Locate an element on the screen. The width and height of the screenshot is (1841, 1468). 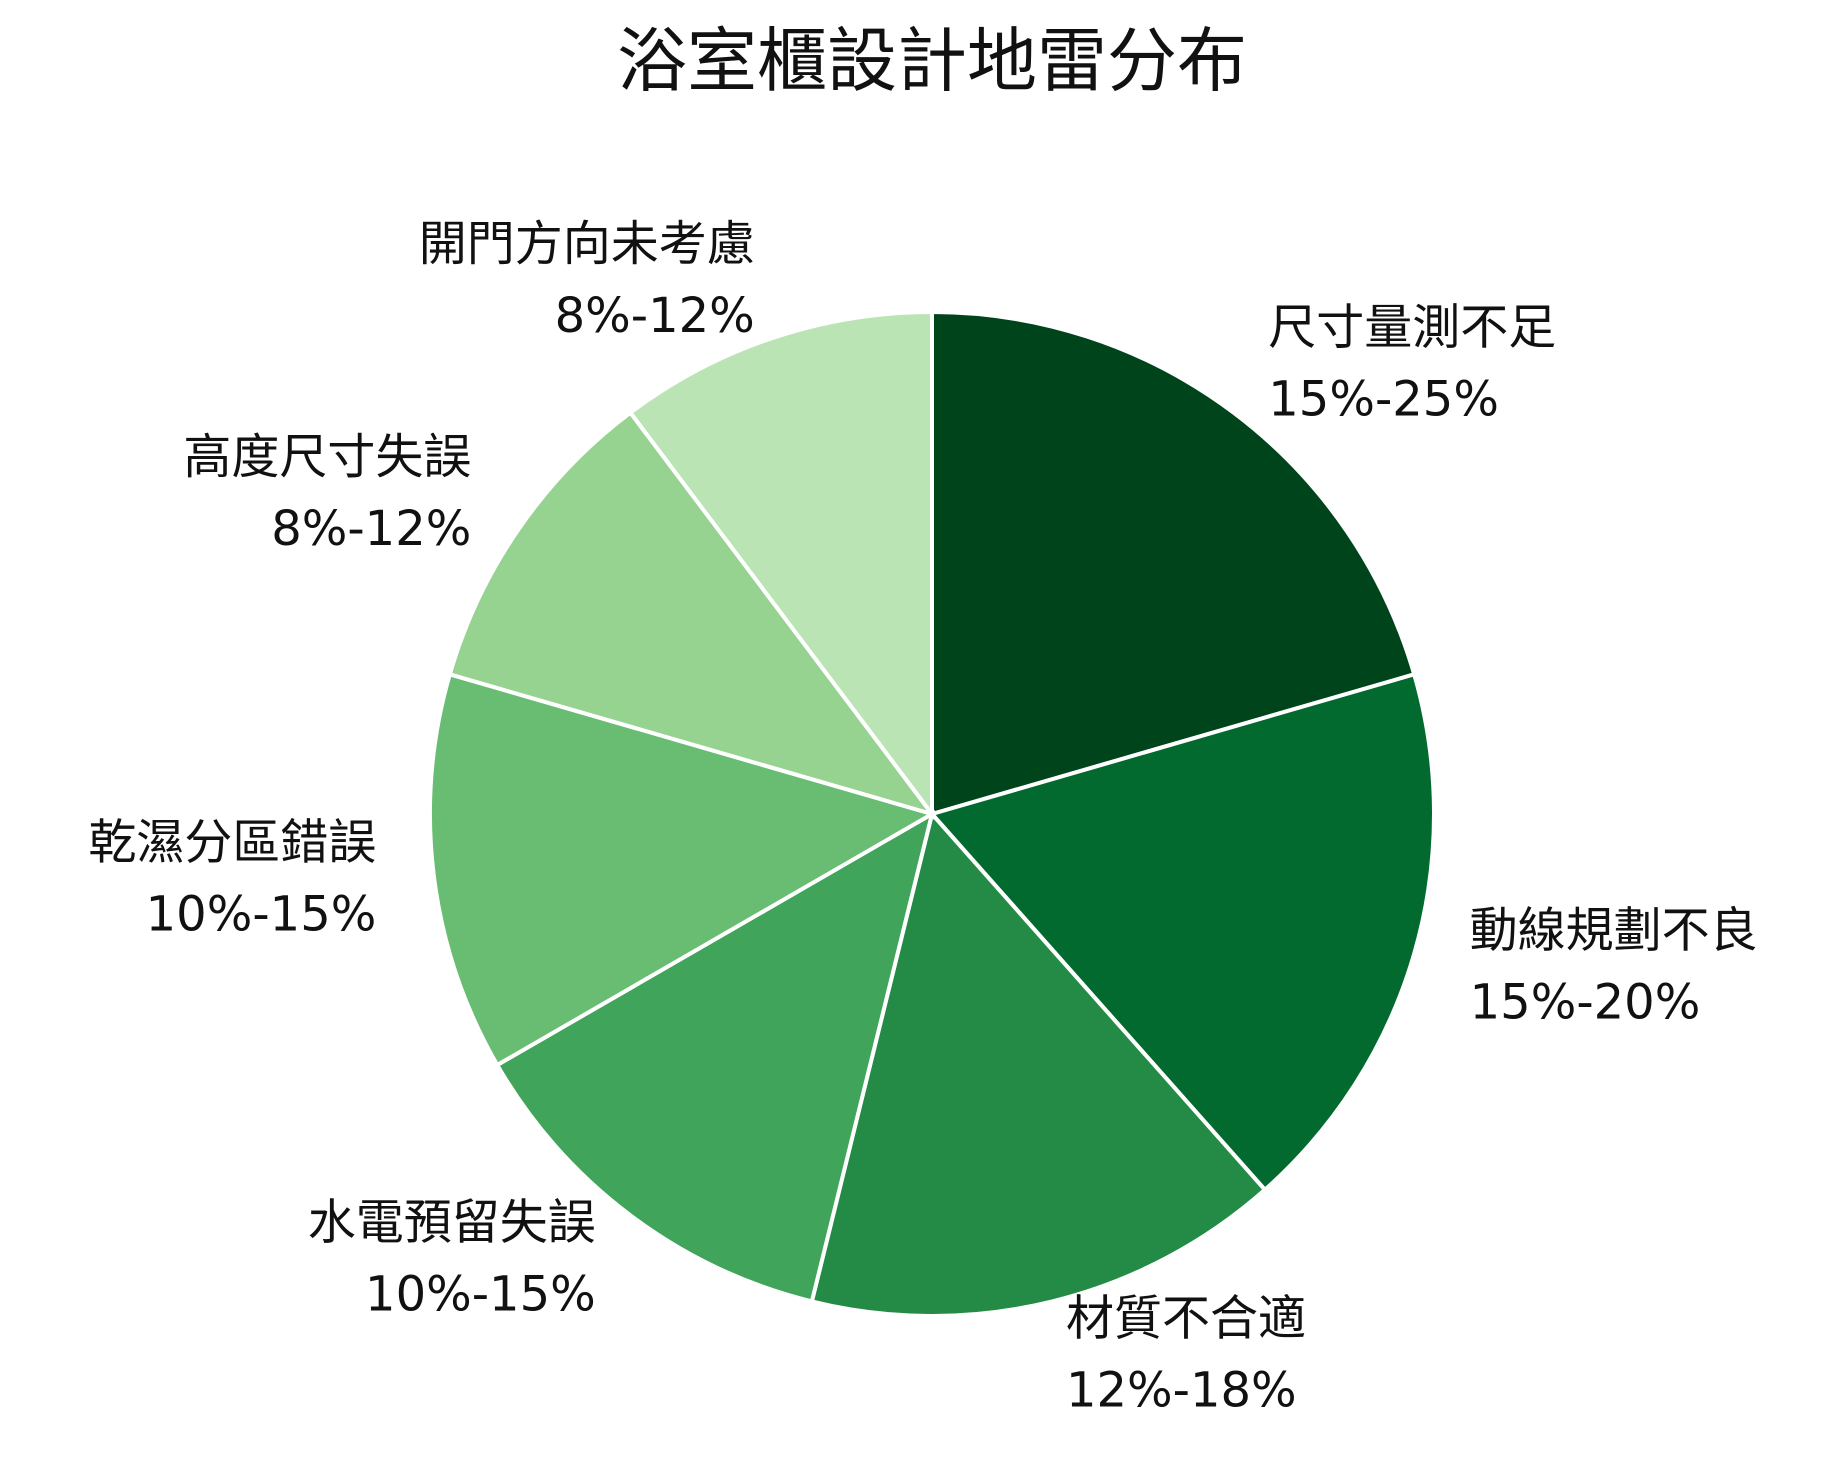
slice-label: 高度尺寸失誤 is located at coordinates (327, 457).